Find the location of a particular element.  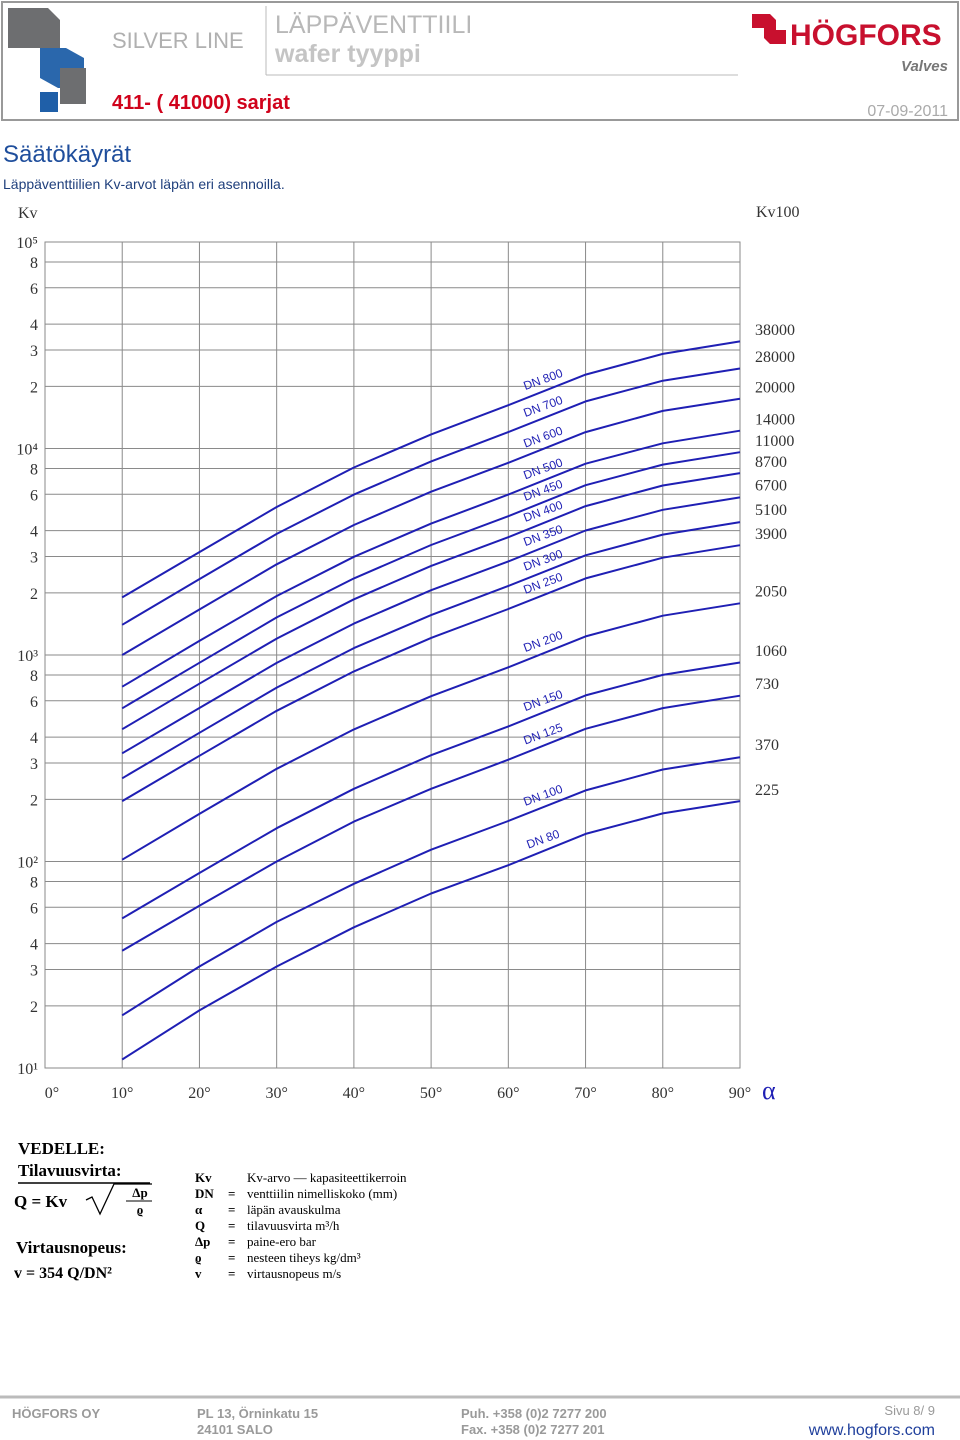

series-label: DN 200 is located at coordinates (542, 641).